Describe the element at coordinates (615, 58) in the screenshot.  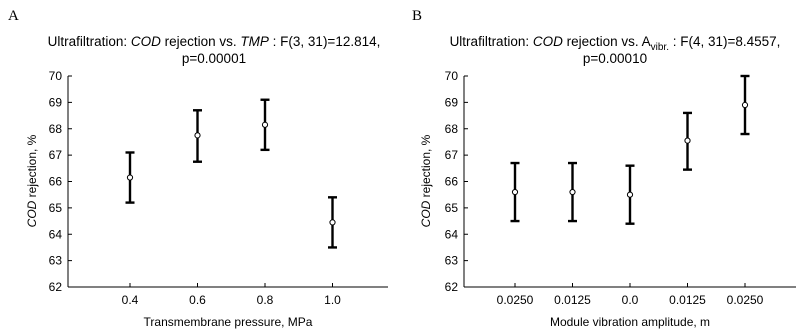
I see `chart-subtitle-b: p=0.00010` at that location.